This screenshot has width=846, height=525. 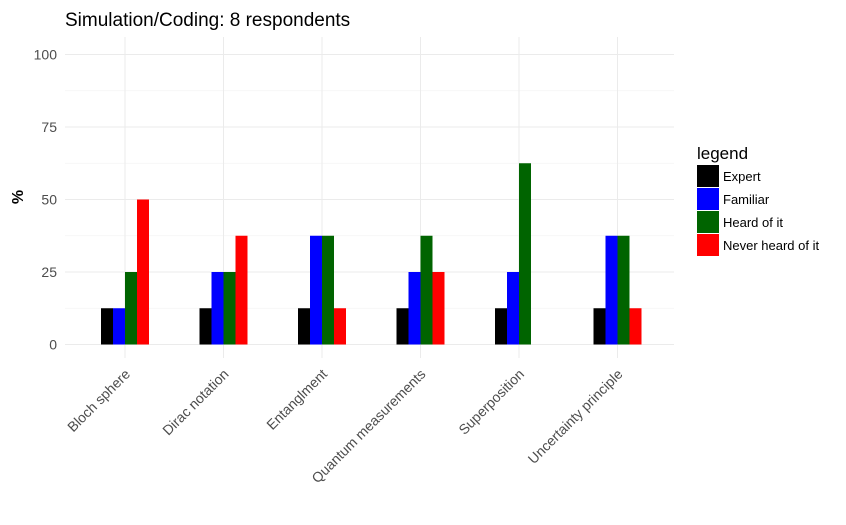 What do you see at coordinates (722, 153) in the screenshot?
I see `legend-title: legend` at bounding box center [722, 153].